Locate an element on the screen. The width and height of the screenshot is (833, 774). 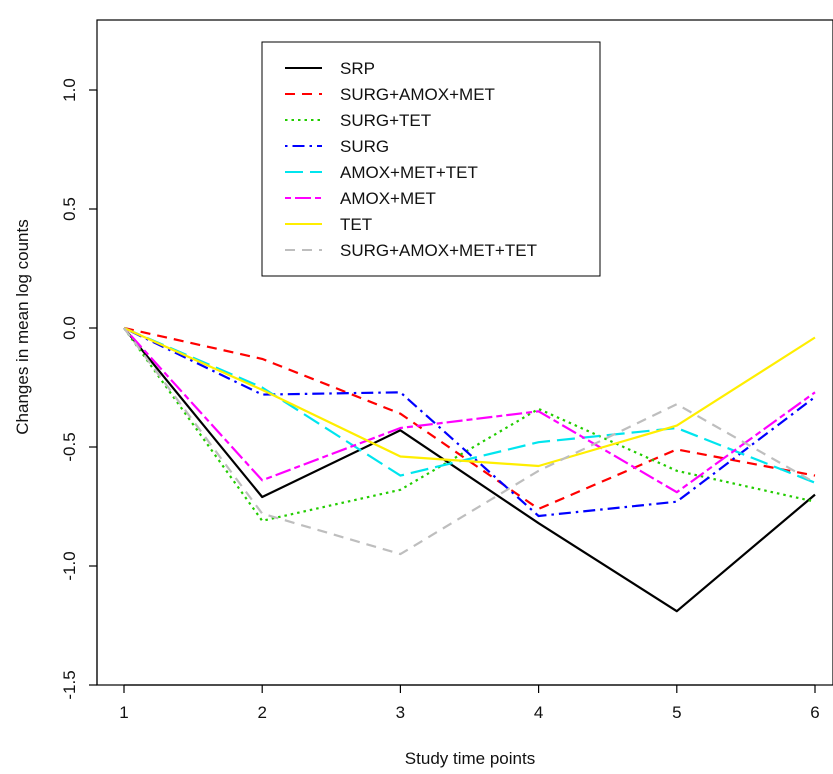
y-axis: -1.5 -1.0 -0.5 0.0 0.5 1.0 is located at coordinates (79, 389).